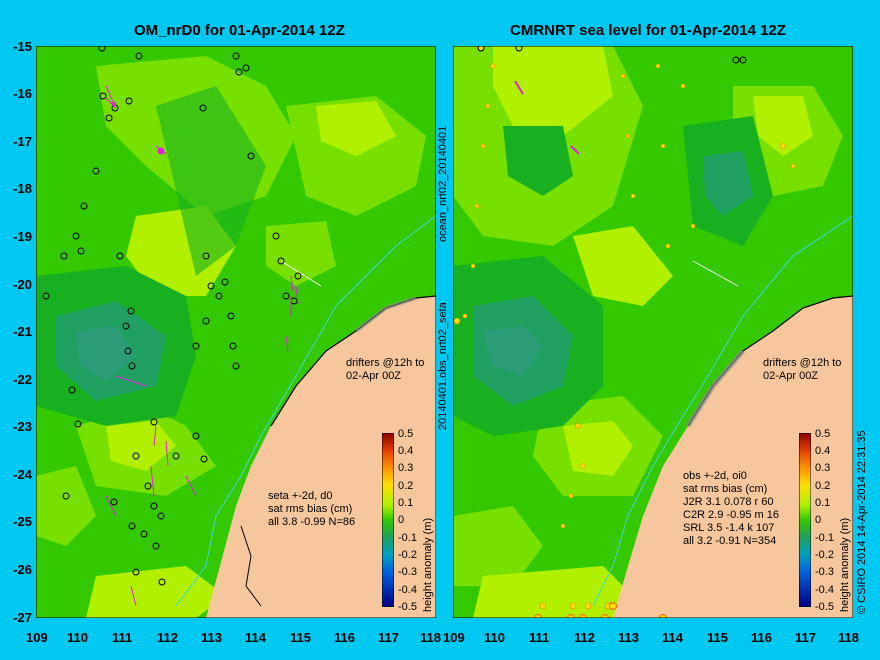 The height and width of the screenshot is (660, 880). Describe the element at coordinates (730, 541) in the screenshot. I see `stats-line: all 3.2 -0.91 N=354` at that location.